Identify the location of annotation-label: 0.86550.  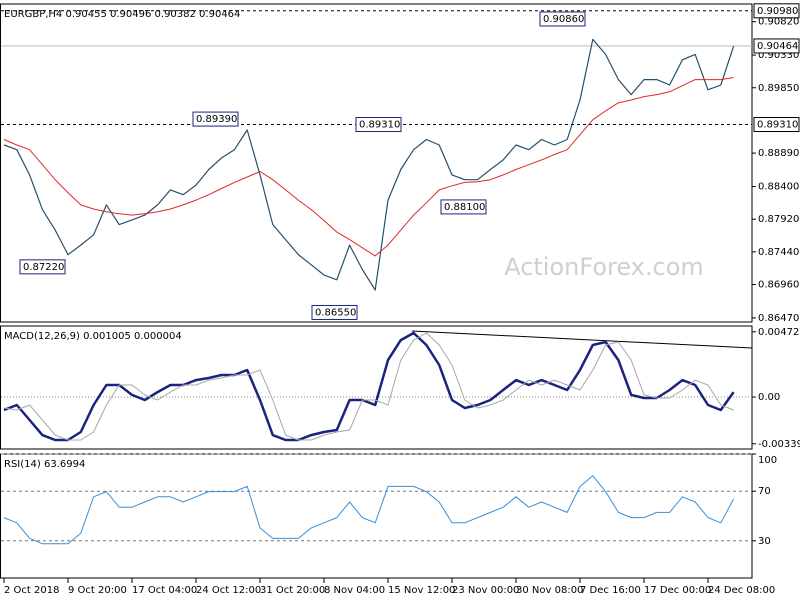
(335, 312).